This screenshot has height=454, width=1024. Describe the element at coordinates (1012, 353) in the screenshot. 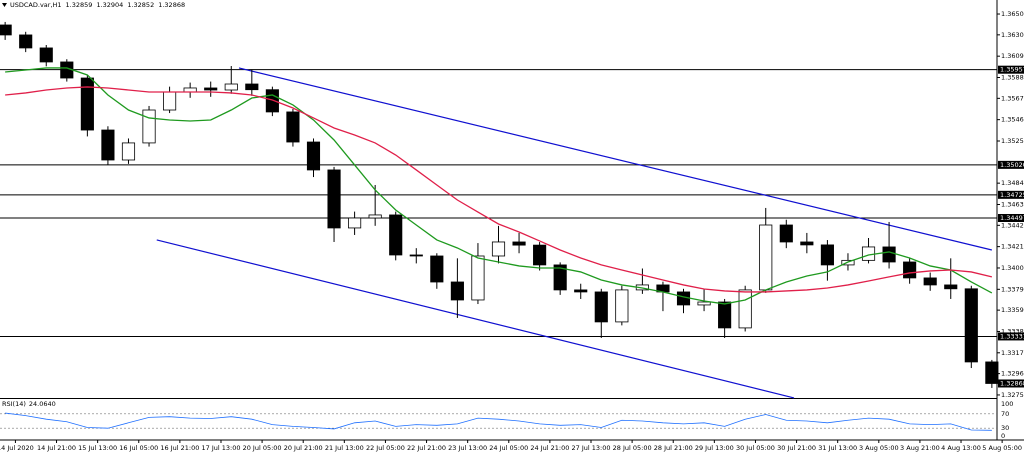

I see `y-tick-label: 1.33170` at that location.